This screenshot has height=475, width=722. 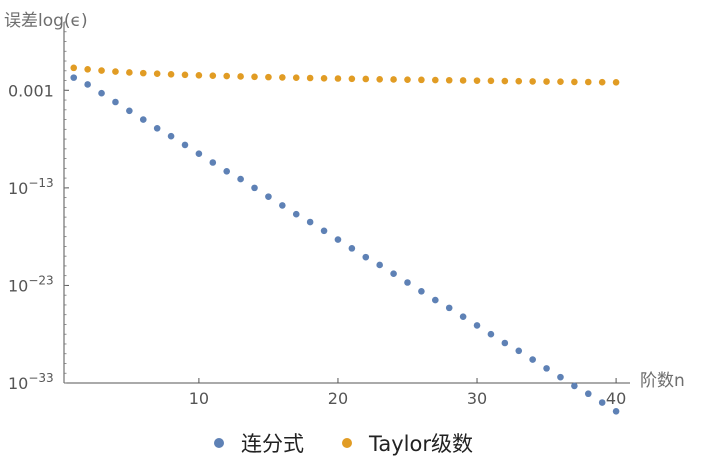 I want to click on y-tick-label: 10−33, so click(x=31, y=382).